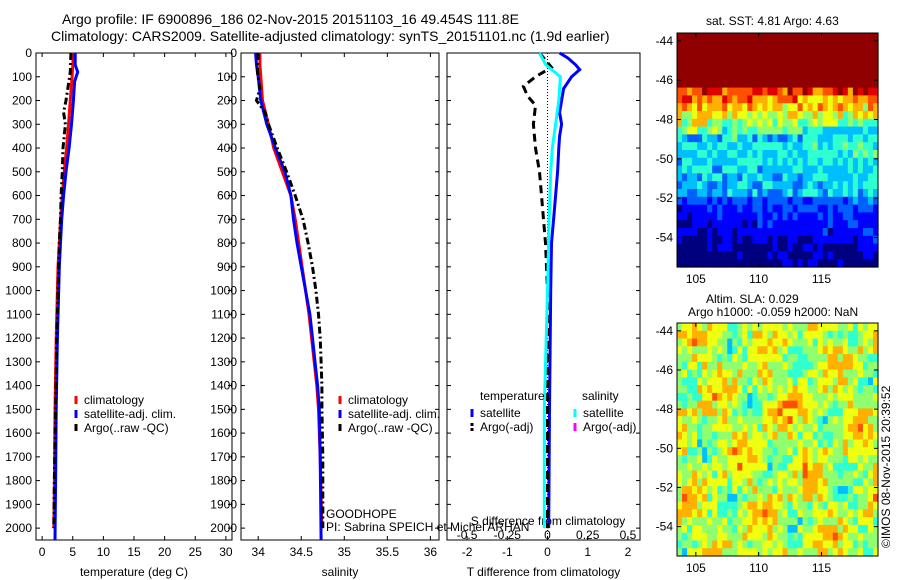  What do you see at coordinates (227, 77) in the screenshot?
I see `y-tick-label: 100` at bounding box center [227, 77].